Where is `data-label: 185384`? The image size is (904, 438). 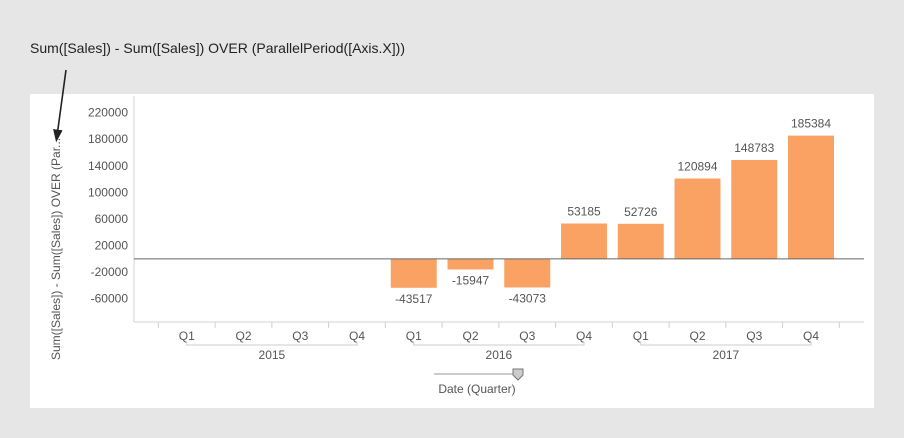 data-label: 185384 is located at coordinates (811, 124).